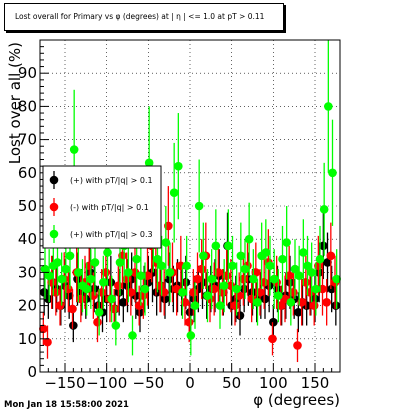 Image resolution: width=400 pixels, height=414 pixels. What do you see at coordinates (64, 383) in the screenshot?
I see `x-tick-label: −150` at bounding box center [64, 383].